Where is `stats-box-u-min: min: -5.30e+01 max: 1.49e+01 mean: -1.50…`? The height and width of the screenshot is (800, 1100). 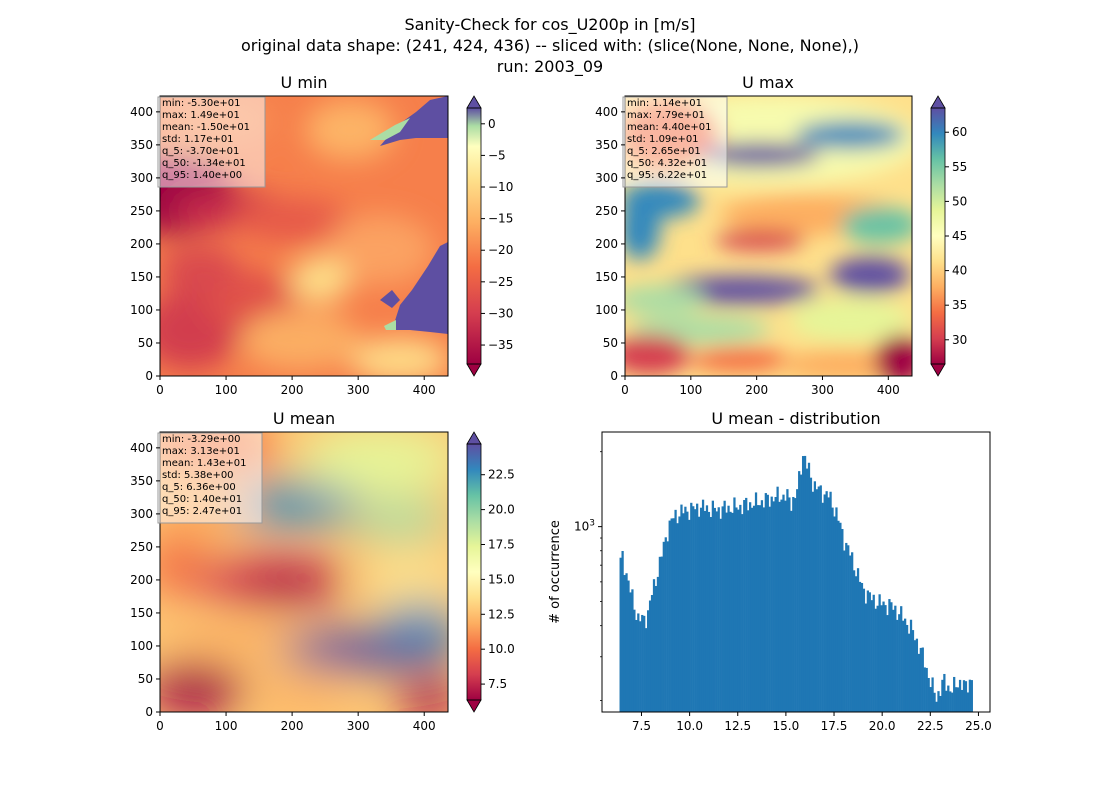 stats-box-u-min: min: -5.30e+01 max: 1.49e+01 mean: -1.50… is located at coordinates (211, 142).